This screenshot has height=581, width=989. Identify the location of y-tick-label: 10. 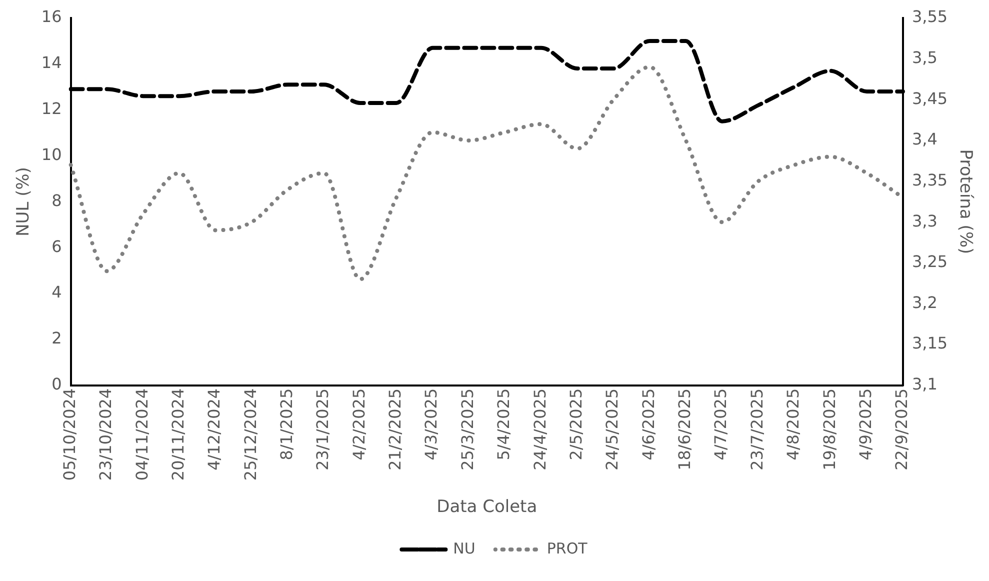
(51, 154).